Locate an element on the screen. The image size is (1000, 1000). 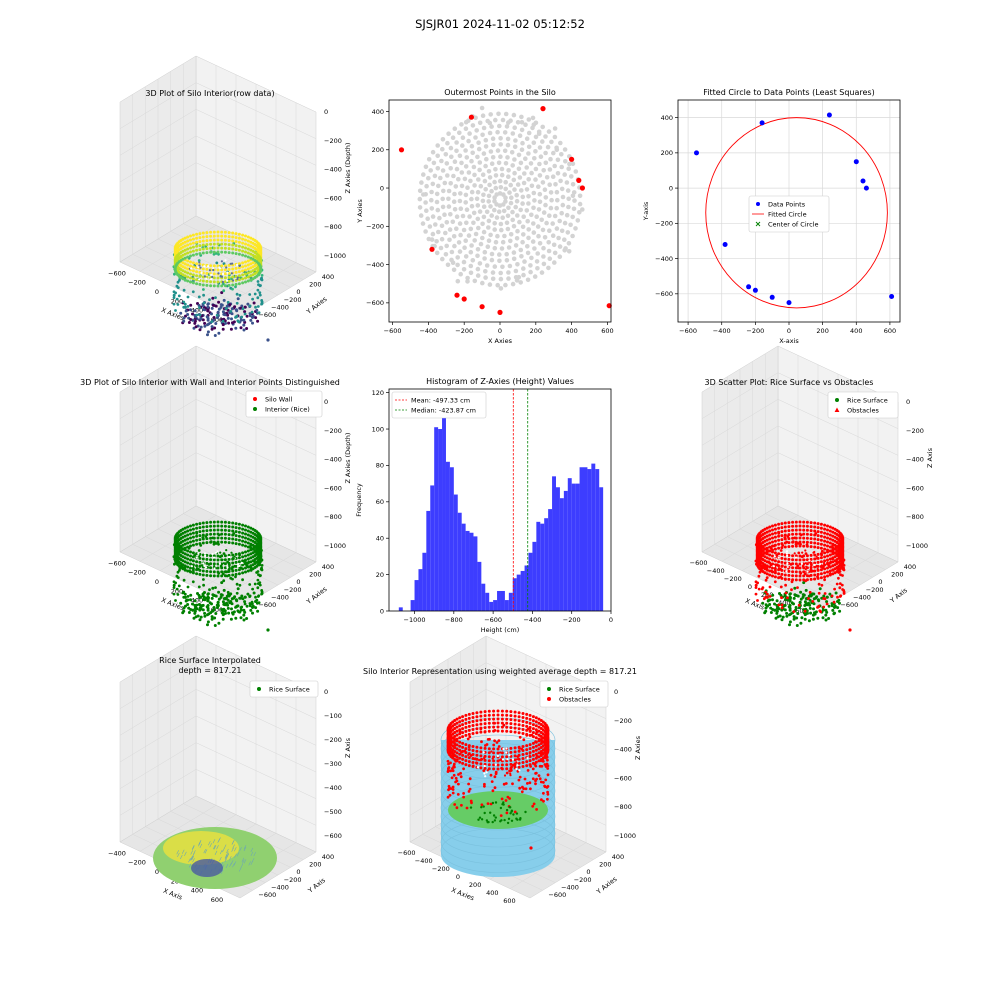
silo-cylinder-ring is located at coordinates (498, 808).